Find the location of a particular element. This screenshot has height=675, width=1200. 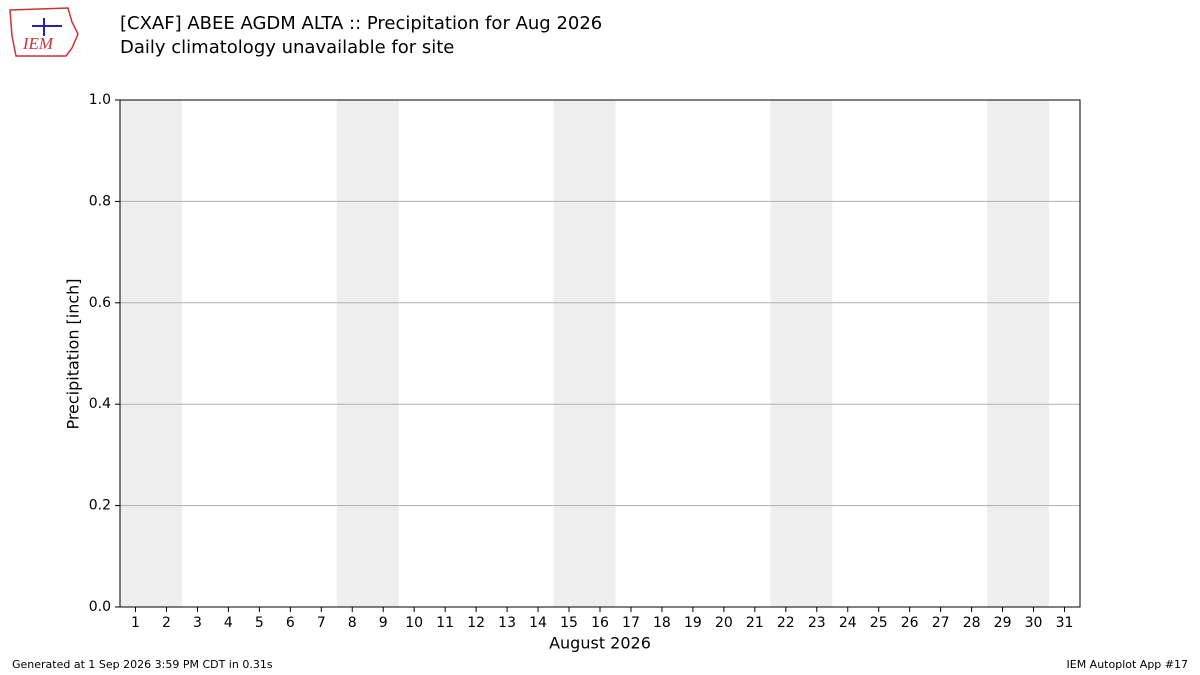

x-tick-label: 25 is located at coordinates (879, 623).